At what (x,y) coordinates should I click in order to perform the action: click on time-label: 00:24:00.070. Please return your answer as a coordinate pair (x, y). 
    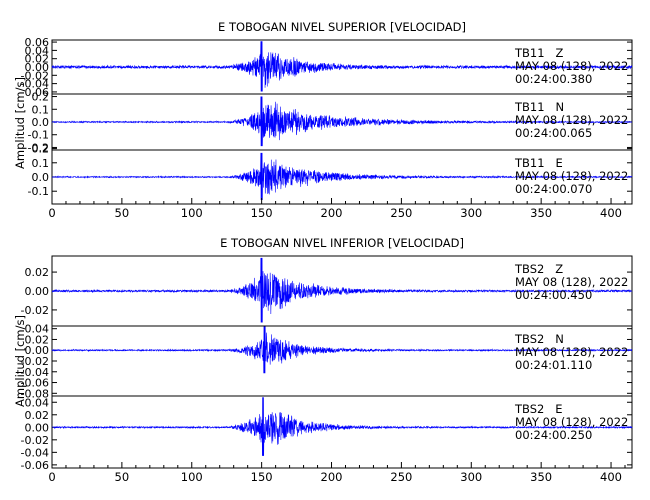
    Looking at the image, I should click on (553, 189).